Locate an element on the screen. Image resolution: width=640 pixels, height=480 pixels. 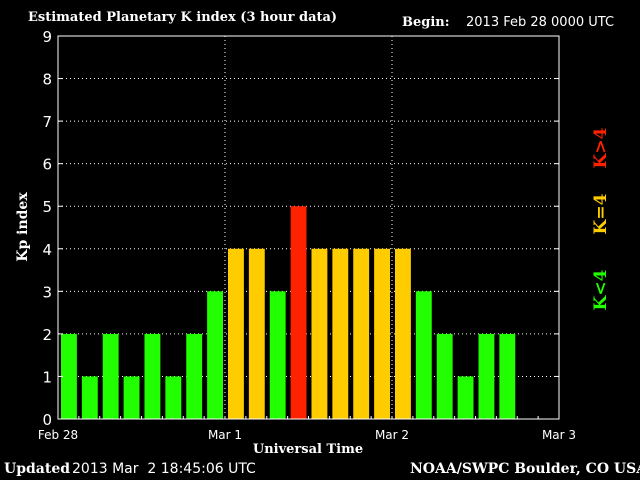
updated-label: Updated is located at coordinates (37, 469).